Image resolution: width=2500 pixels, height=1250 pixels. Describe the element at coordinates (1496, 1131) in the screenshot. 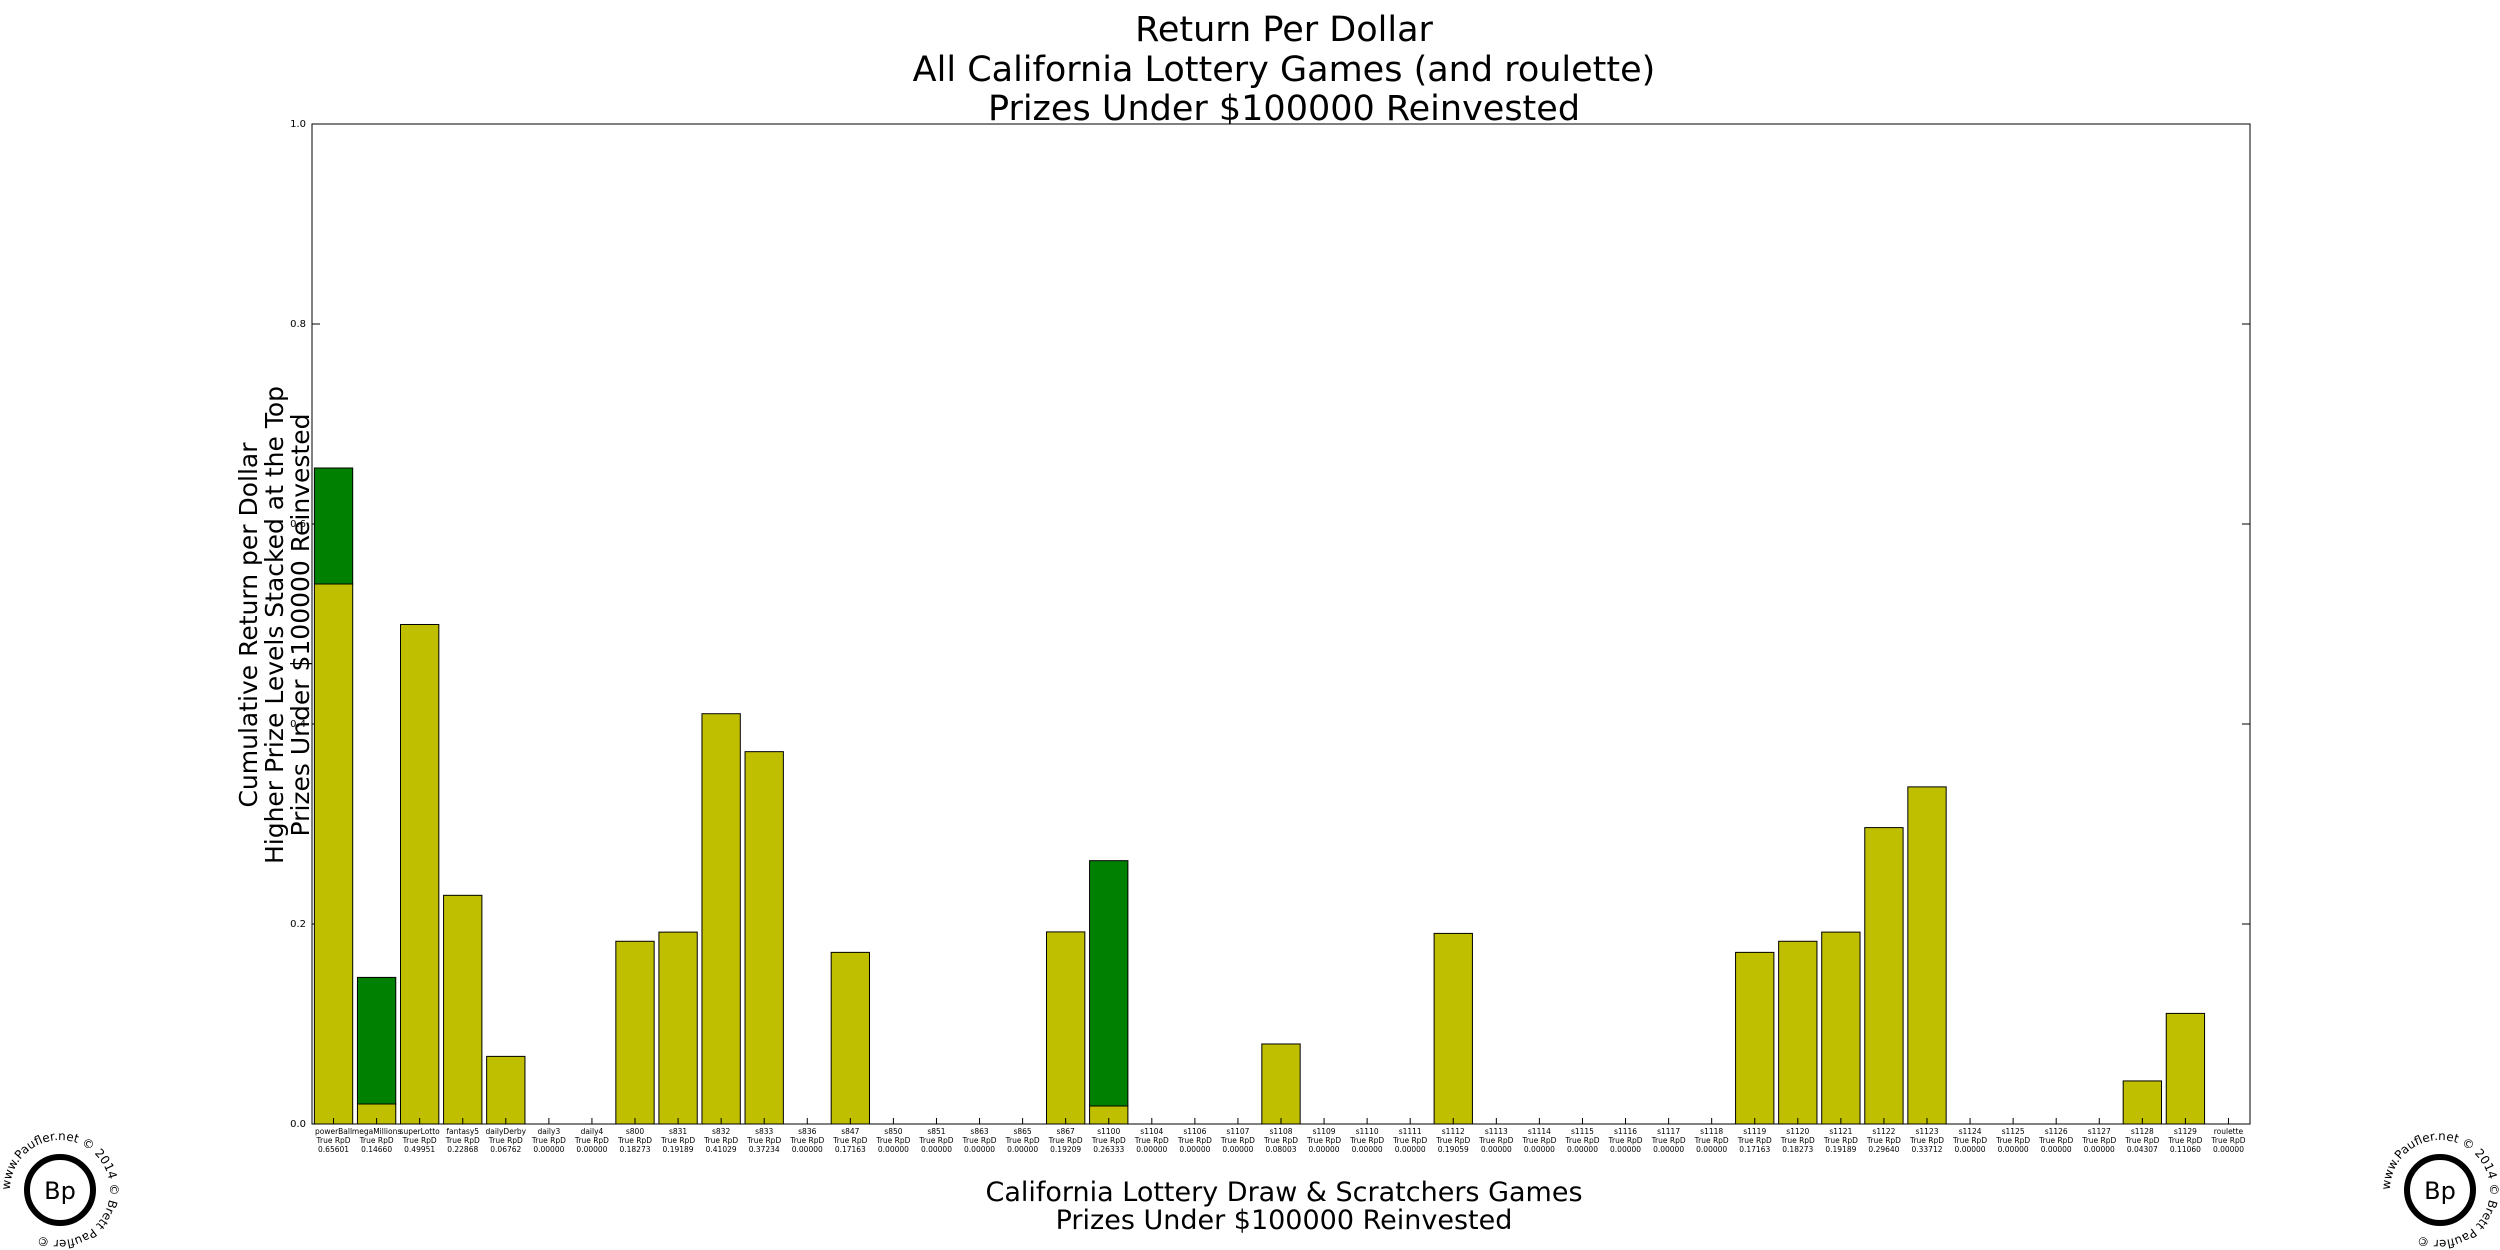

I see `x-tick-label-s1113: s1113` at that location.